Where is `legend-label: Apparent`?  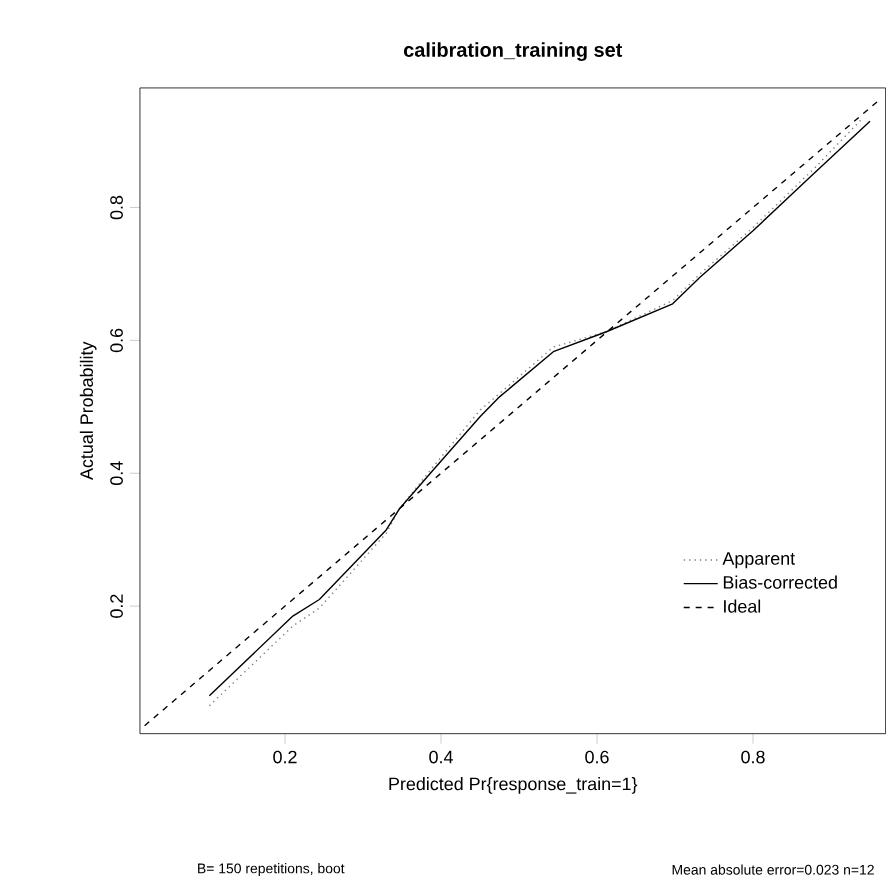 legend-label: Apparent is located at coordinates (759, 560).